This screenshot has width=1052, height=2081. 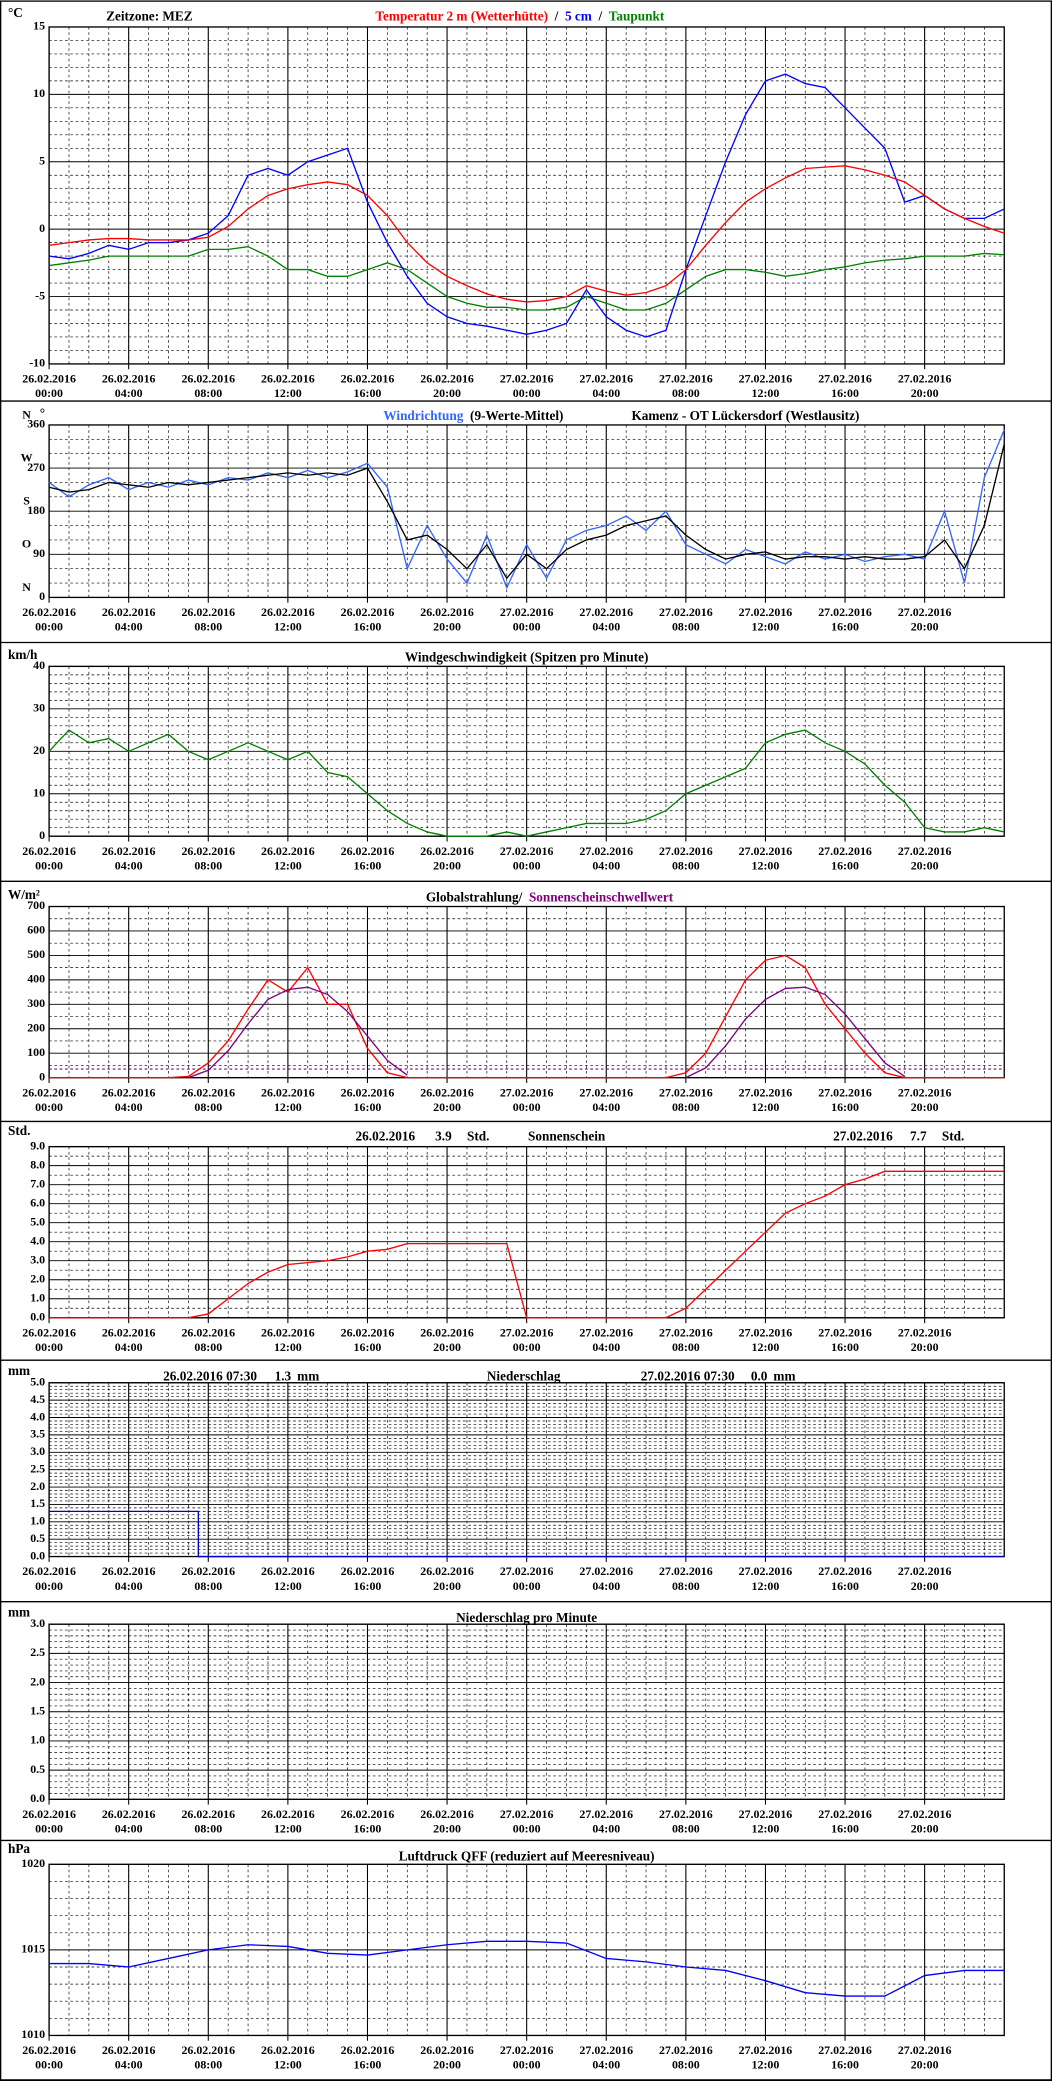 I want to click on title-part: Windrichtung, so click(x=423, y=415).